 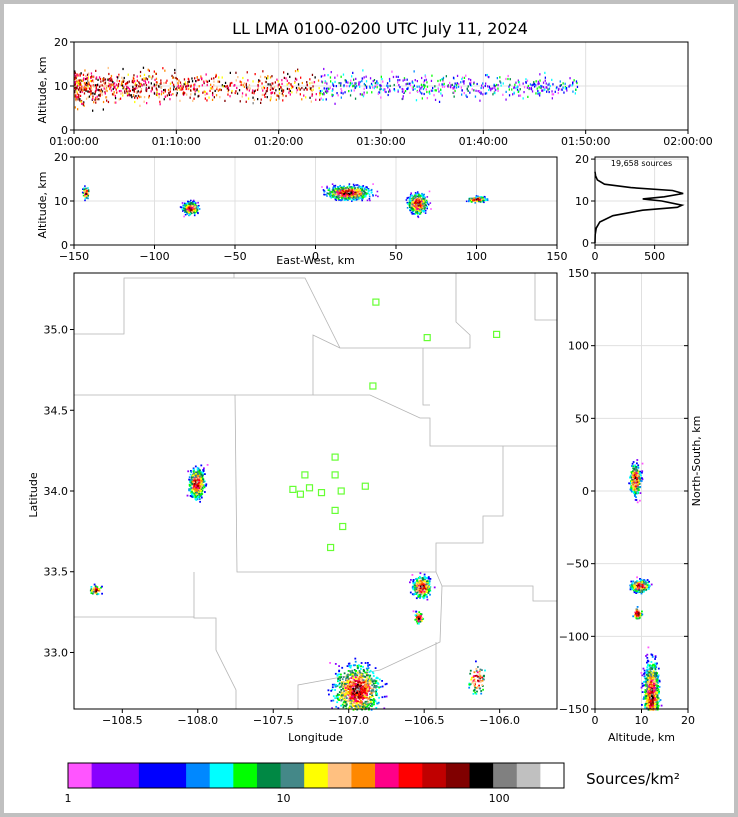 I want to click on station-marker, so click(x=293, y=489).